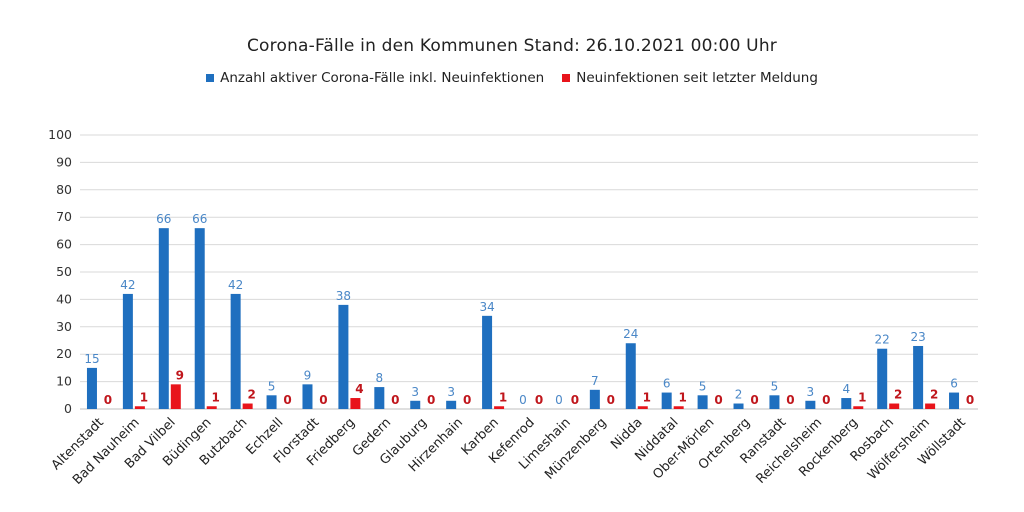 Image resolution: width=1024 pixels, height=512 pixels. What do you see at coordinates (566, 78) in the screenshot?
I see `legend-swatch-new` at bounding box center [566, 78].